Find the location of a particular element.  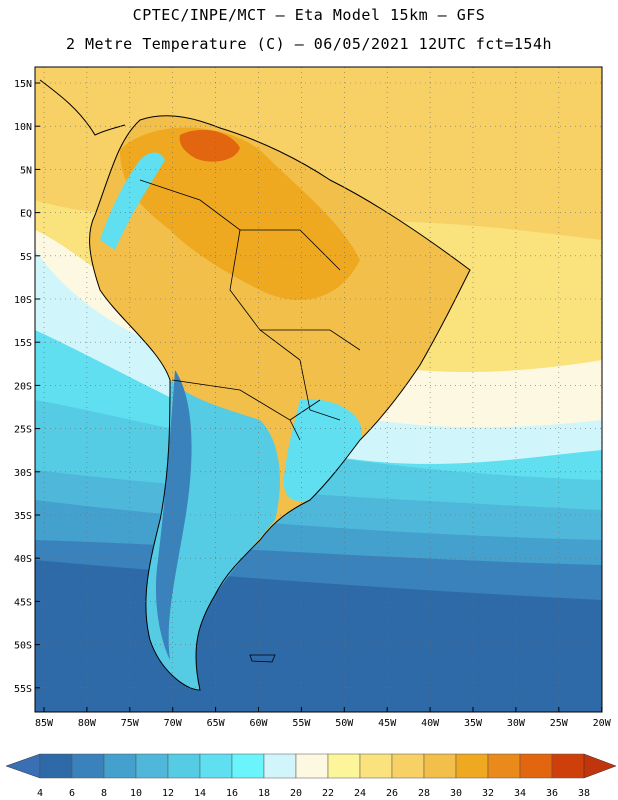

colorbar-label: 36 is located at coordinates (552, 793).